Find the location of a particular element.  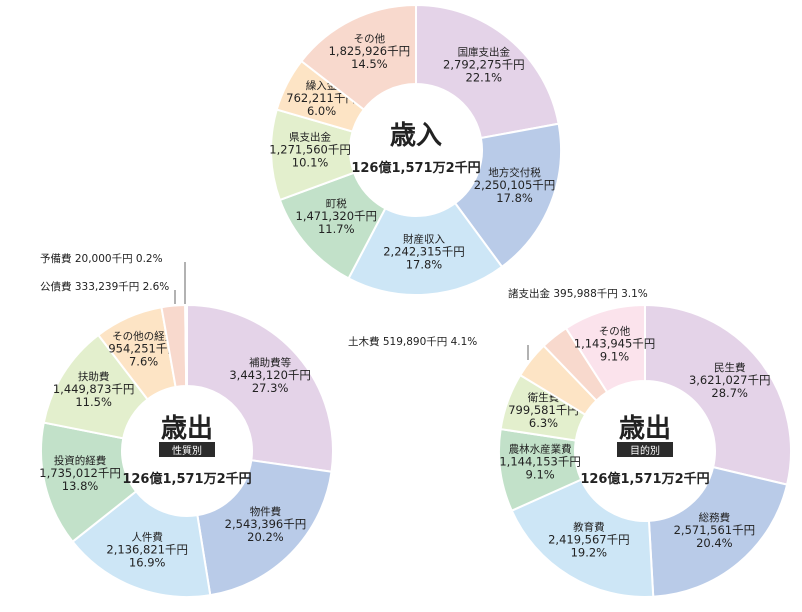

chart-title: 歳入 is located at coordinates (416, 136).